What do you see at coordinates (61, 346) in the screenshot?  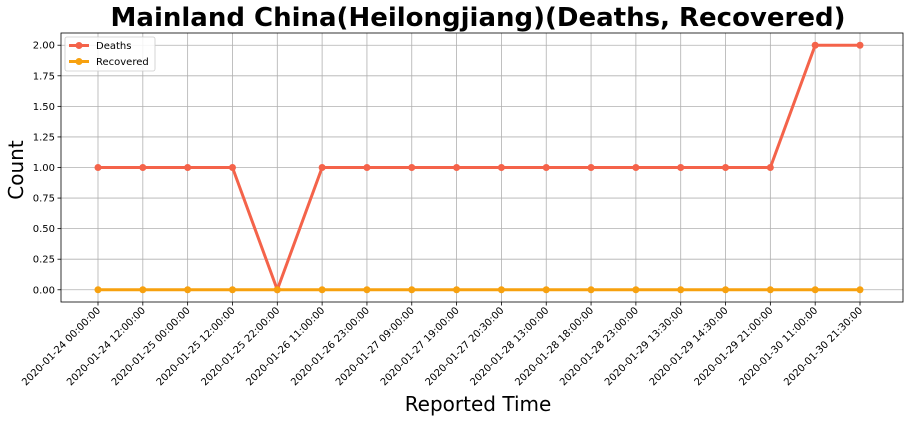 I see `x-tick-label: 2020-01-24 00:00:00` at bounding box center [61, 346].